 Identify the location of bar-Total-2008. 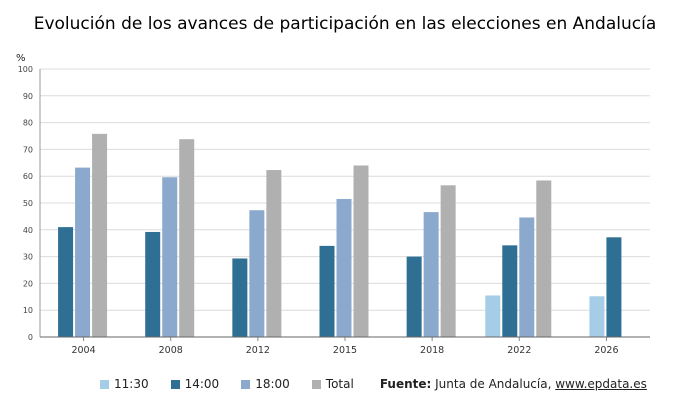
(187, 238).